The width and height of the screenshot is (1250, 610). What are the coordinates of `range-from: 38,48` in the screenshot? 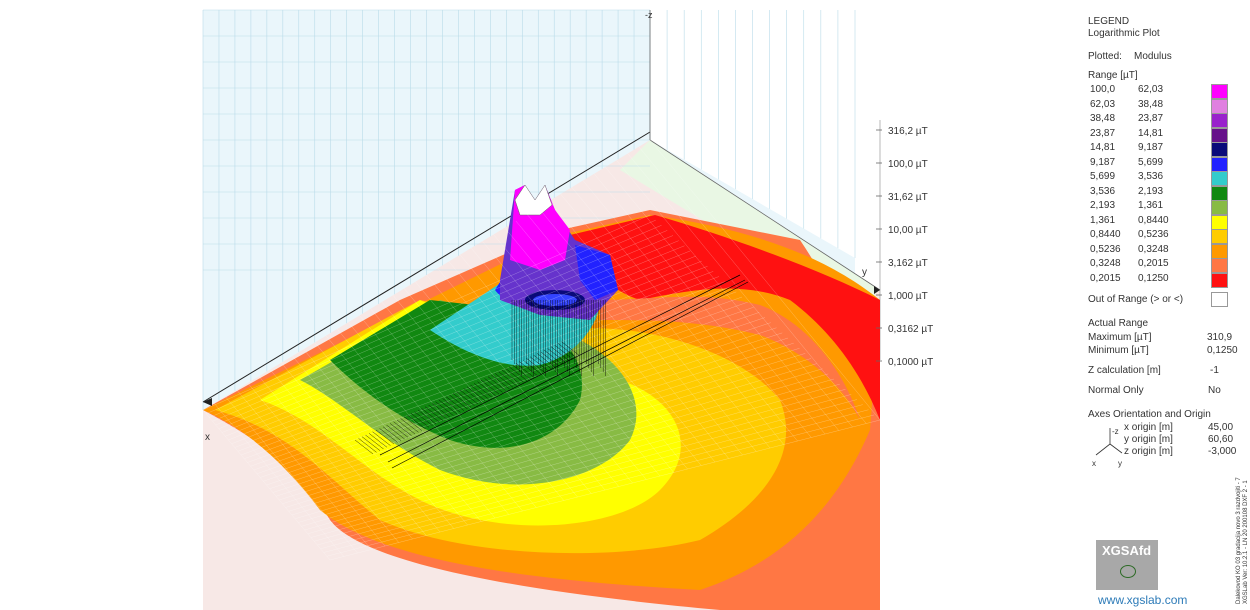 It's located at (1103, 118).